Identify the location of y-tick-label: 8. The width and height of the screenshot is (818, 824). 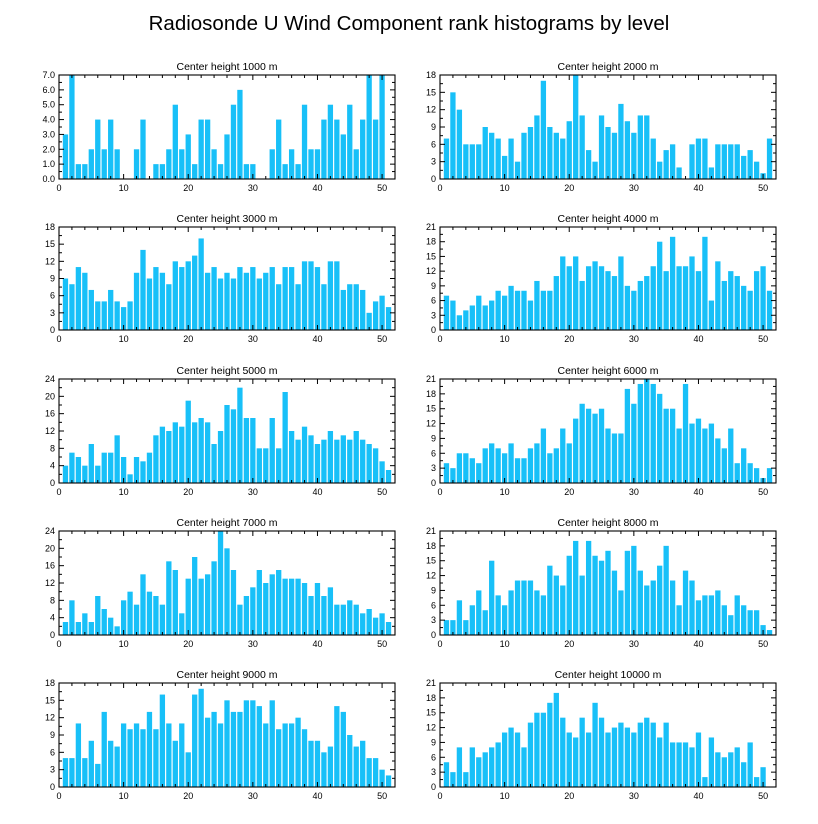
(52, 600).